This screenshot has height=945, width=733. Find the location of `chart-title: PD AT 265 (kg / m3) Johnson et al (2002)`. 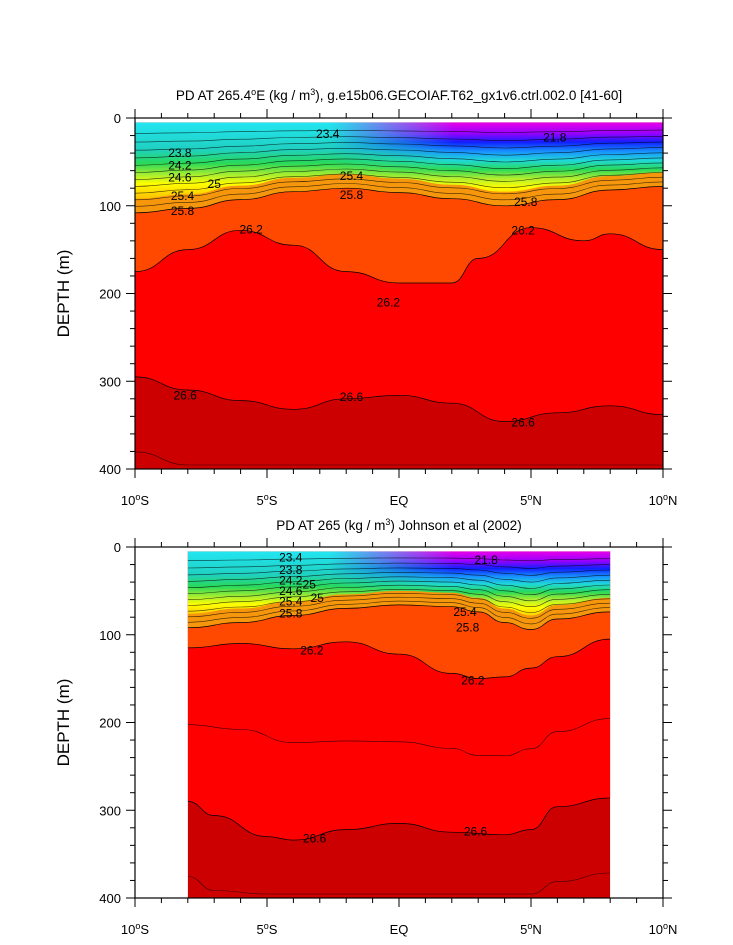

chart-title: PD AT 265 (kg / m3) Johnson et al (2002) is located at coordinates (398, 525).